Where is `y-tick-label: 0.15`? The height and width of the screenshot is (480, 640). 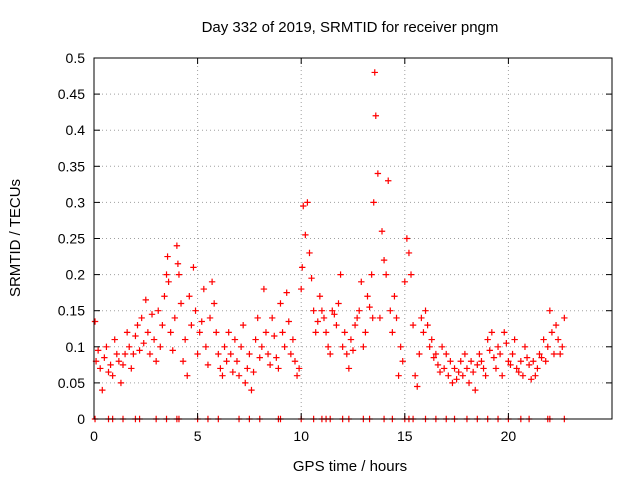 y-tick-label: 0.15 is located at coordinates (71, 311).